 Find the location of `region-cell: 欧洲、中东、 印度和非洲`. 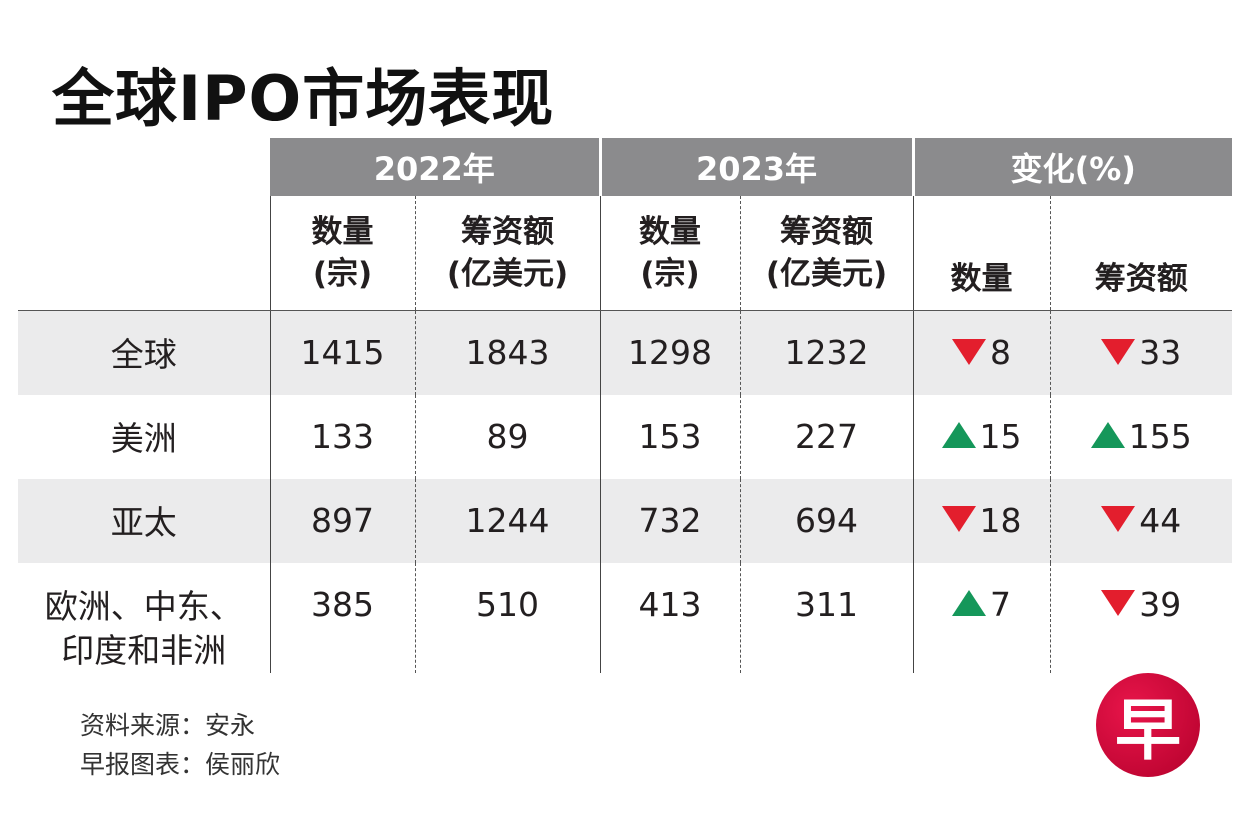

region-cell: 欧洲、中东、 印度和非洲 is located at coordinates (144, 618).